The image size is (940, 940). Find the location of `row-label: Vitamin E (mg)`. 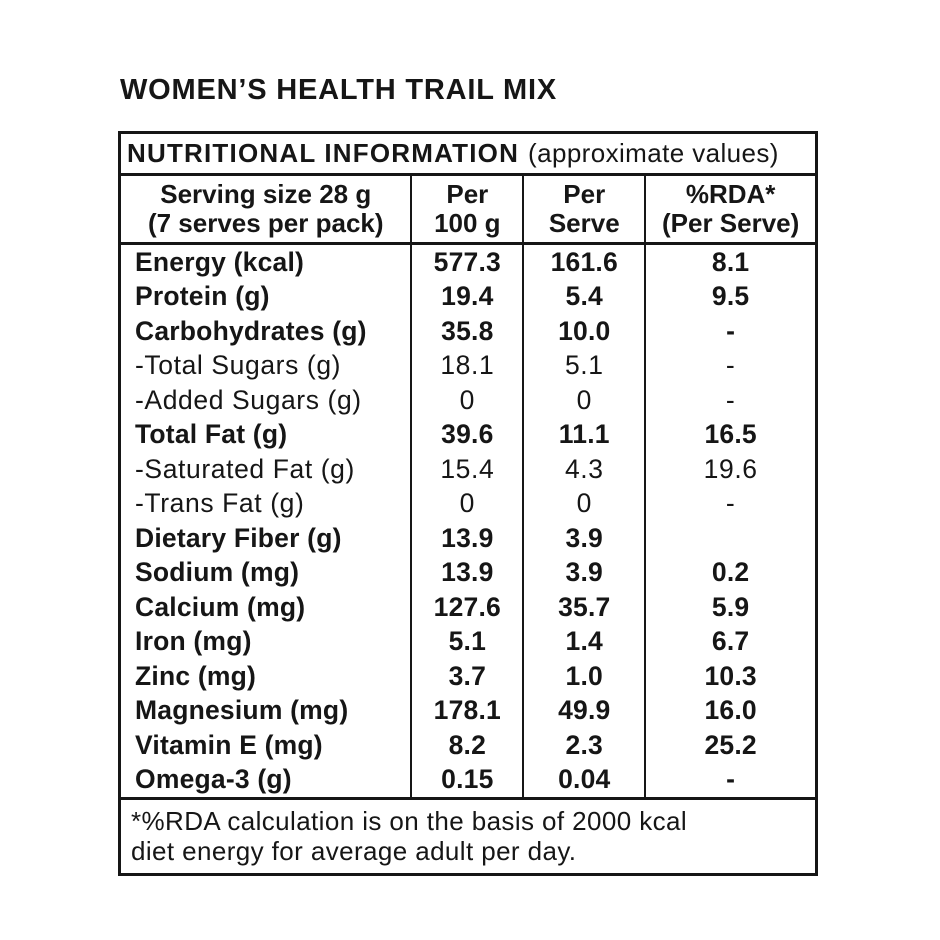

row-label: Vitamin E (mg) is located at coordinates (267, 745).